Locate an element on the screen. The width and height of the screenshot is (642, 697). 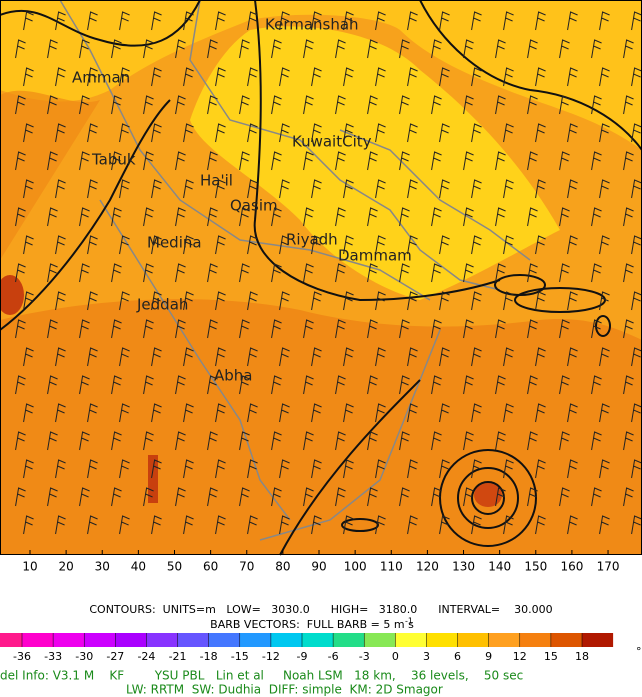
colorbar-label: -9 is located at coordinates (302, 656).